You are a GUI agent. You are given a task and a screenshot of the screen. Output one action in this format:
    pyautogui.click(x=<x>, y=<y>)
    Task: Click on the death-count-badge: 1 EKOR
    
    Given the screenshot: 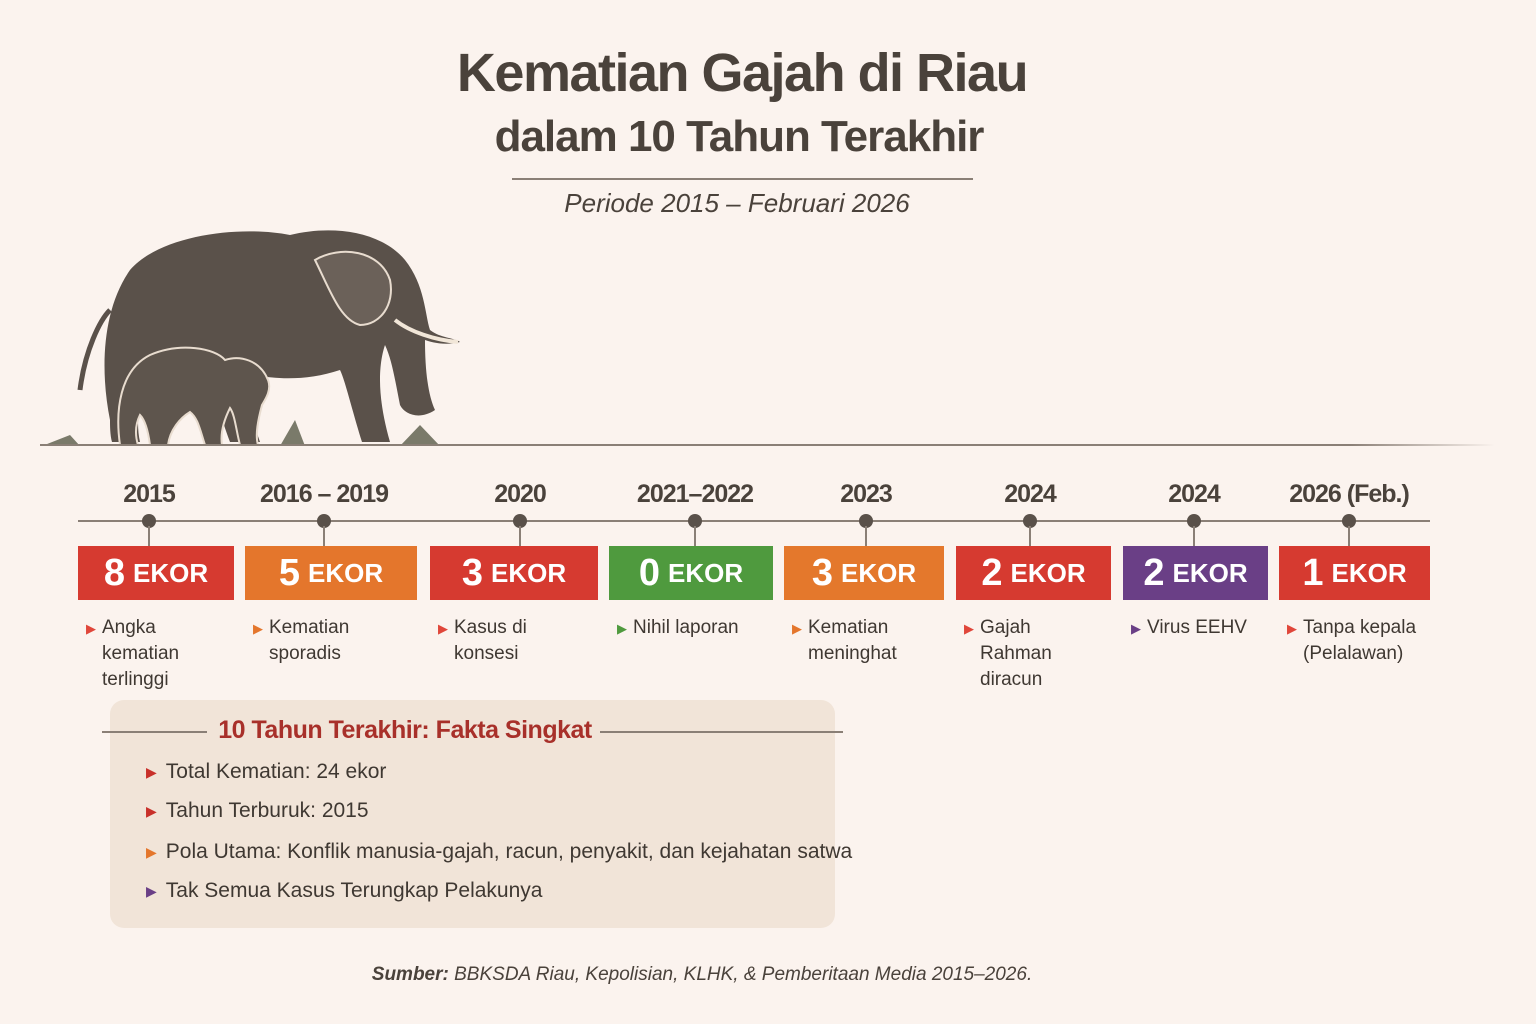 What is the action you would take?
    pyautogui.click(x=1354, y=573)
    